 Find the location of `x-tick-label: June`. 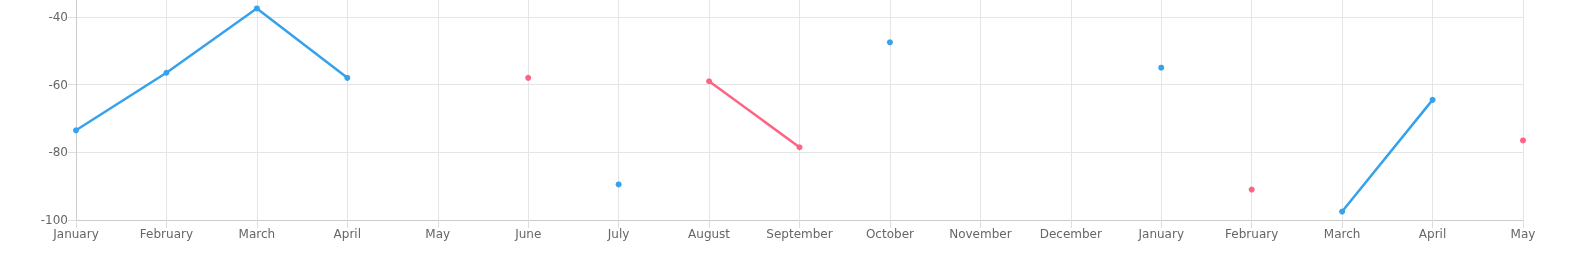

x-tick-label: June is located at coordinates (528, 234).